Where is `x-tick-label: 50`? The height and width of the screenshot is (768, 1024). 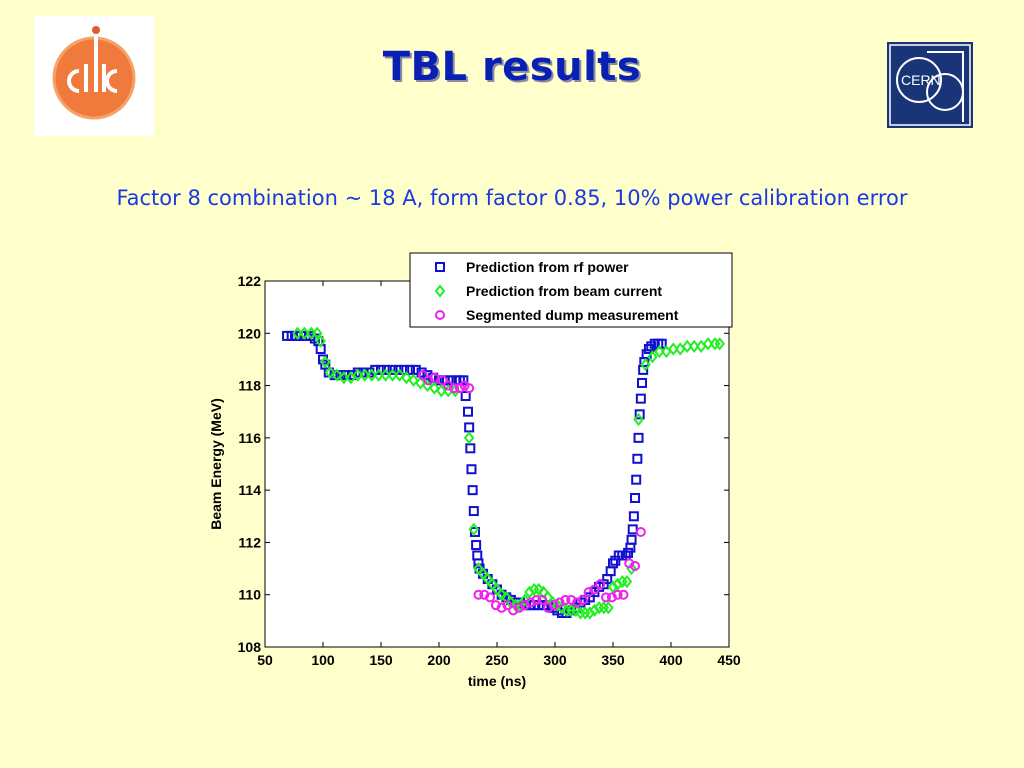
x-tick-label: 50 is located at coordinates (265, 660).